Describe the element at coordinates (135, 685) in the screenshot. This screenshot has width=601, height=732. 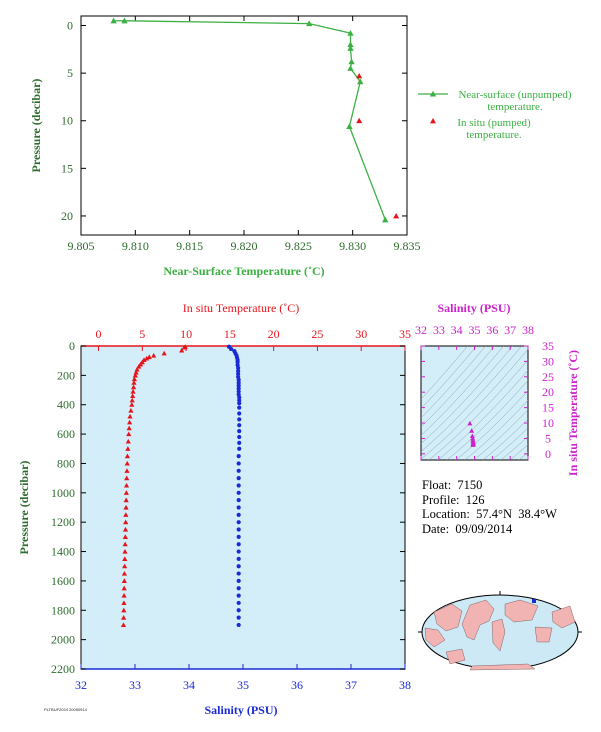
I see `salinity-tick-label: 33` at that location.